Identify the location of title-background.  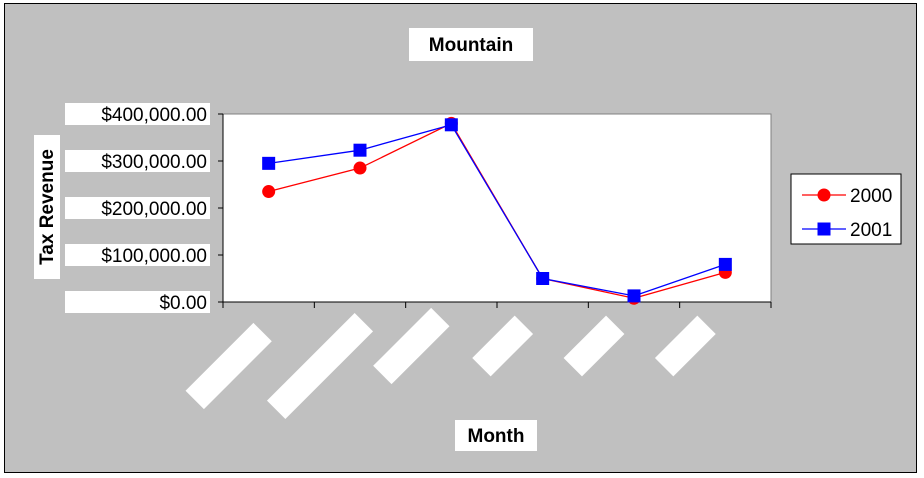
(471, 44).